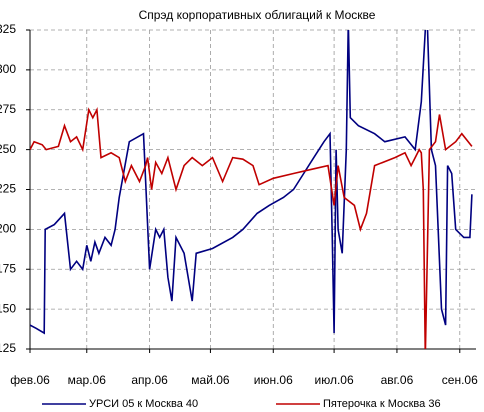 This screenshot has height=412, width=484. What do you see at coordinates (143, 404) in the screenshot?
I see `legend-label: УРСИ 05 к Москва 40` at bounding box center [143, 404].